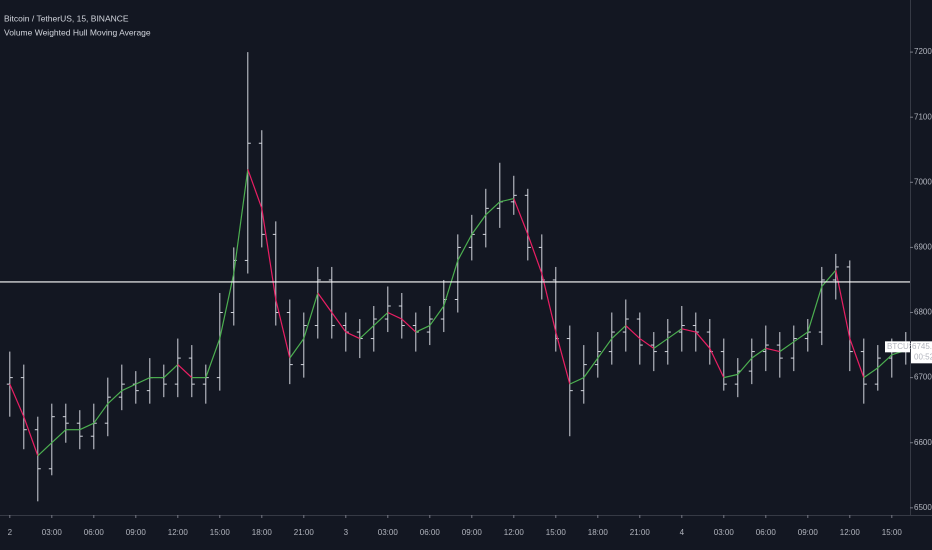 Image resolution: width=932 pixels, height=550 pixels. I want to click on symbol-label-box, so click(897, 347).